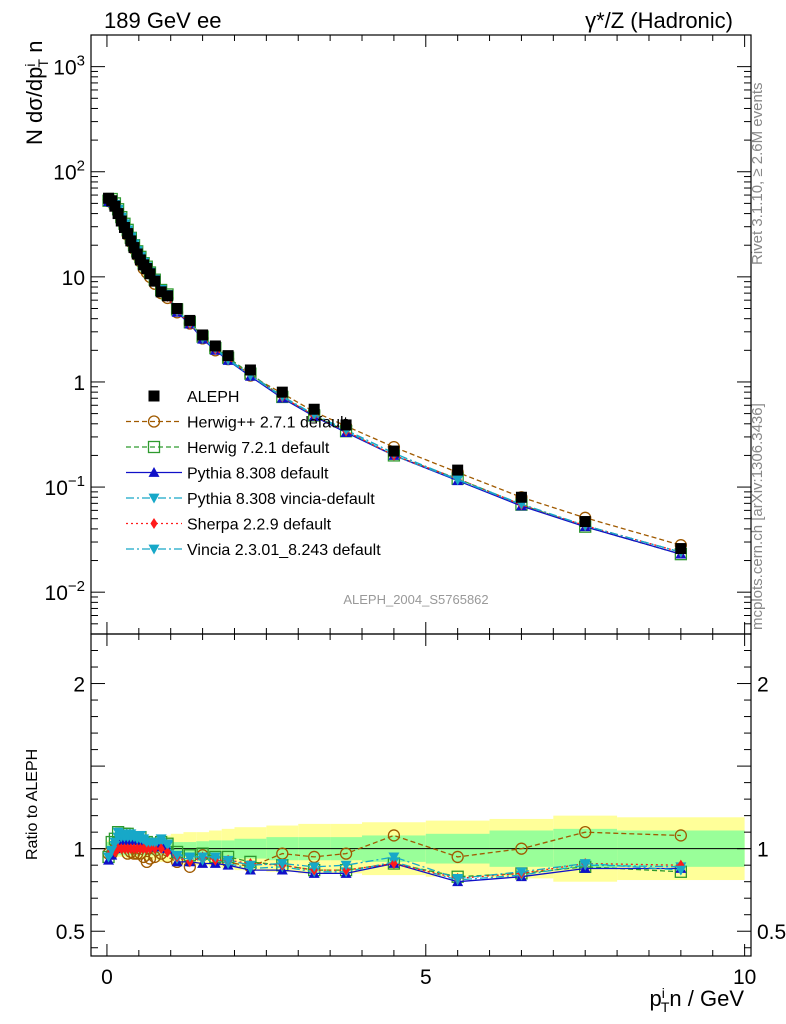  Describe the element at coordinates (162, 20) in the screenshot. I see `left-title: 189 GeV ee` at that location.